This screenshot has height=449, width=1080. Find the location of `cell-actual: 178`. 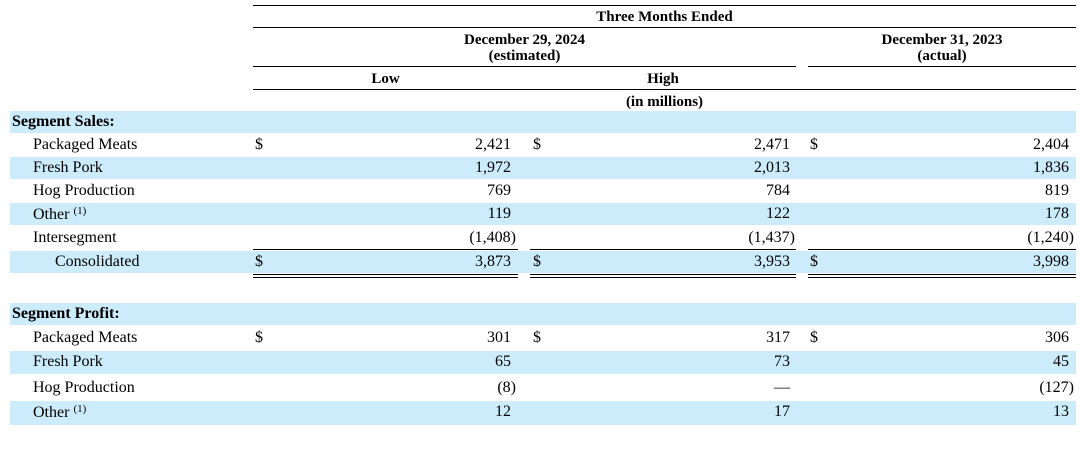

cell-actual: 178 is located at coordinates (1057, 213).